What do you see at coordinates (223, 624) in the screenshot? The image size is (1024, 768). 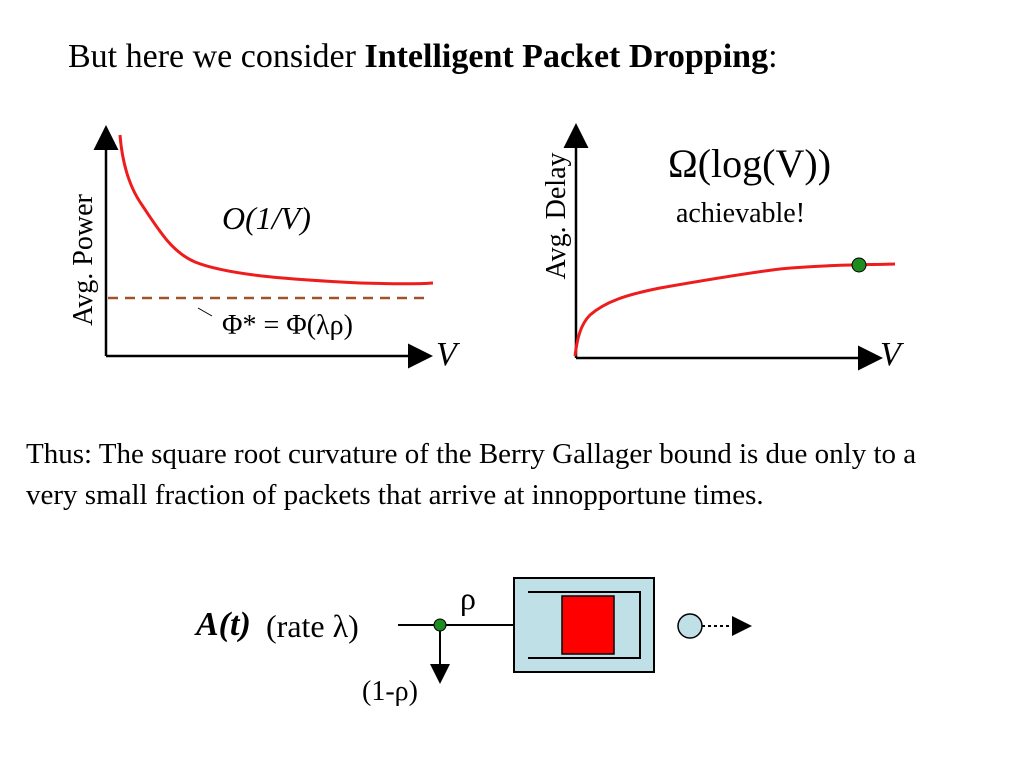 I see `arrival-process-label: A(t)` at bounding box center [223, 624].